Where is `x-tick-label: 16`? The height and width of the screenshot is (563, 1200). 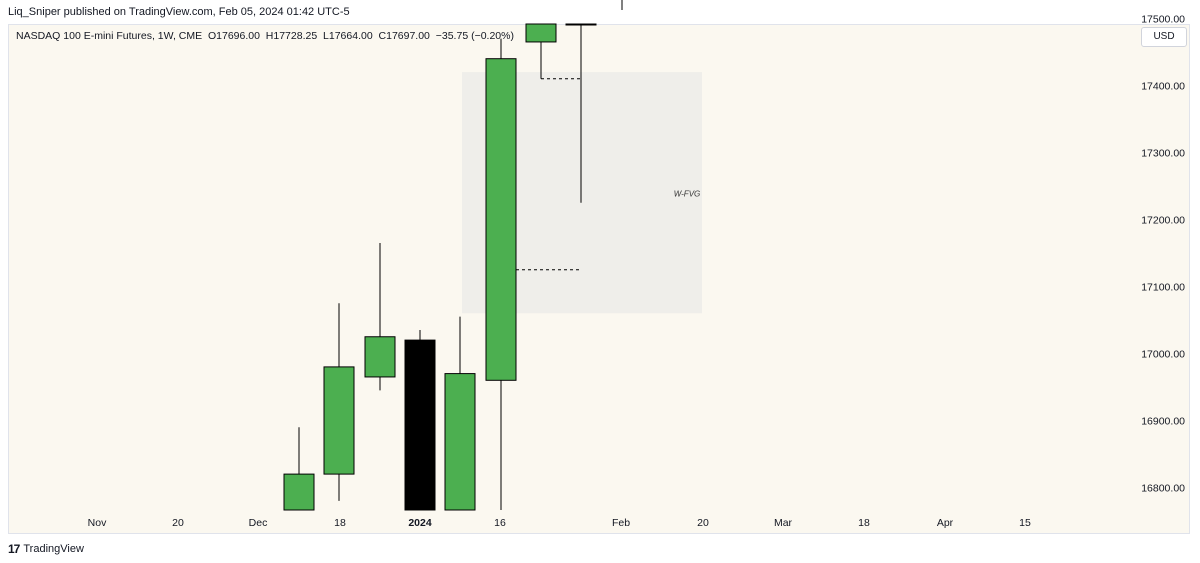
x-tick-label: 16 is located at coordinates (500, 523).